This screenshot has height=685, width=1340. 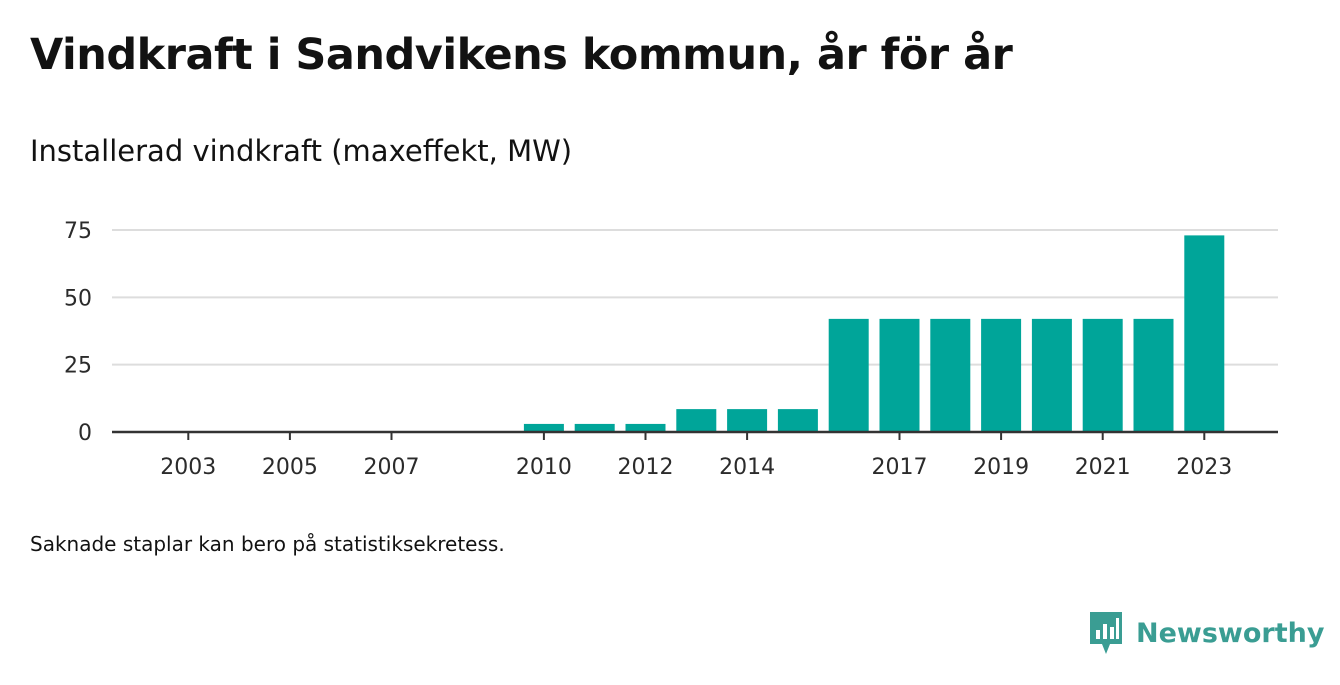 What do you see at coordinates (900, 467) in the screenshot?
I see `x-tick-label-2017: 2017` at bounding box center [900, 467].